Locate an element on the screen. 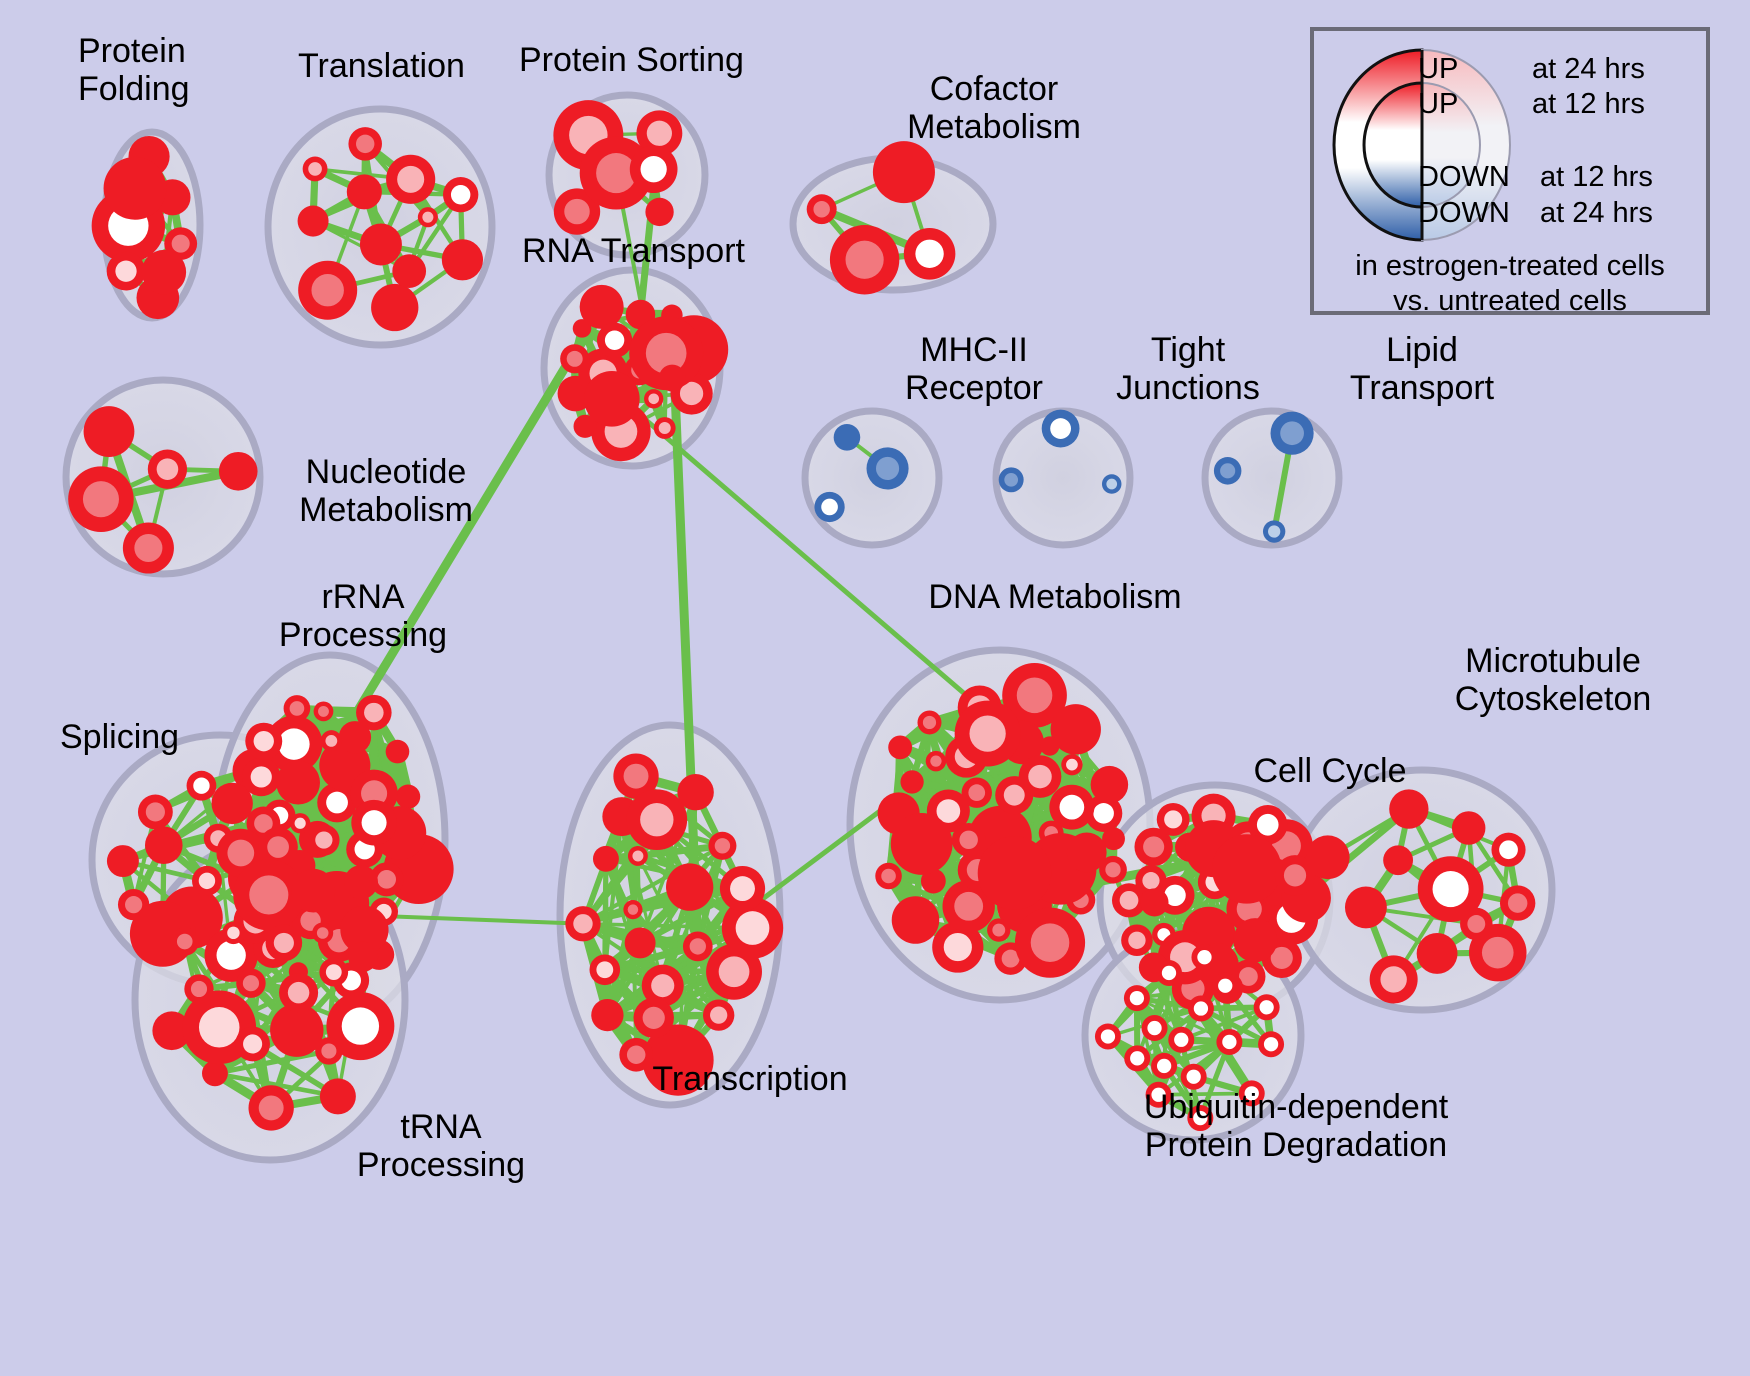 The image size is (1750, 1376). cluster-label-transcription: Transcription is located at coordinates (750, 1079).